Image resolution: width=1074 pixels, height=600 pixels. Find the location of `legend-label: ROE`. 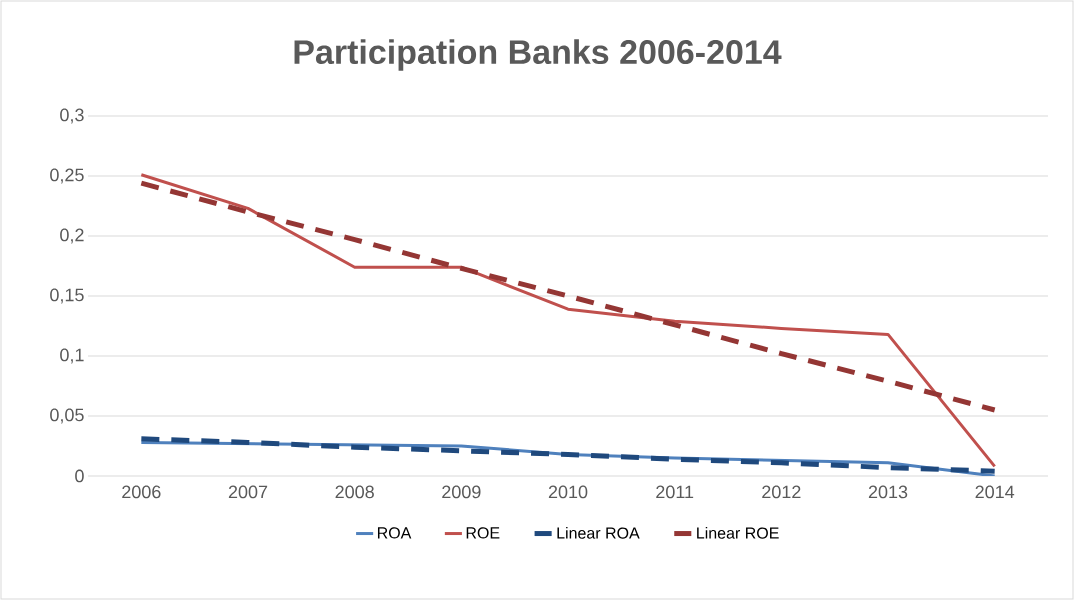

legend-label: ROE is located at coordinates (483, 533).